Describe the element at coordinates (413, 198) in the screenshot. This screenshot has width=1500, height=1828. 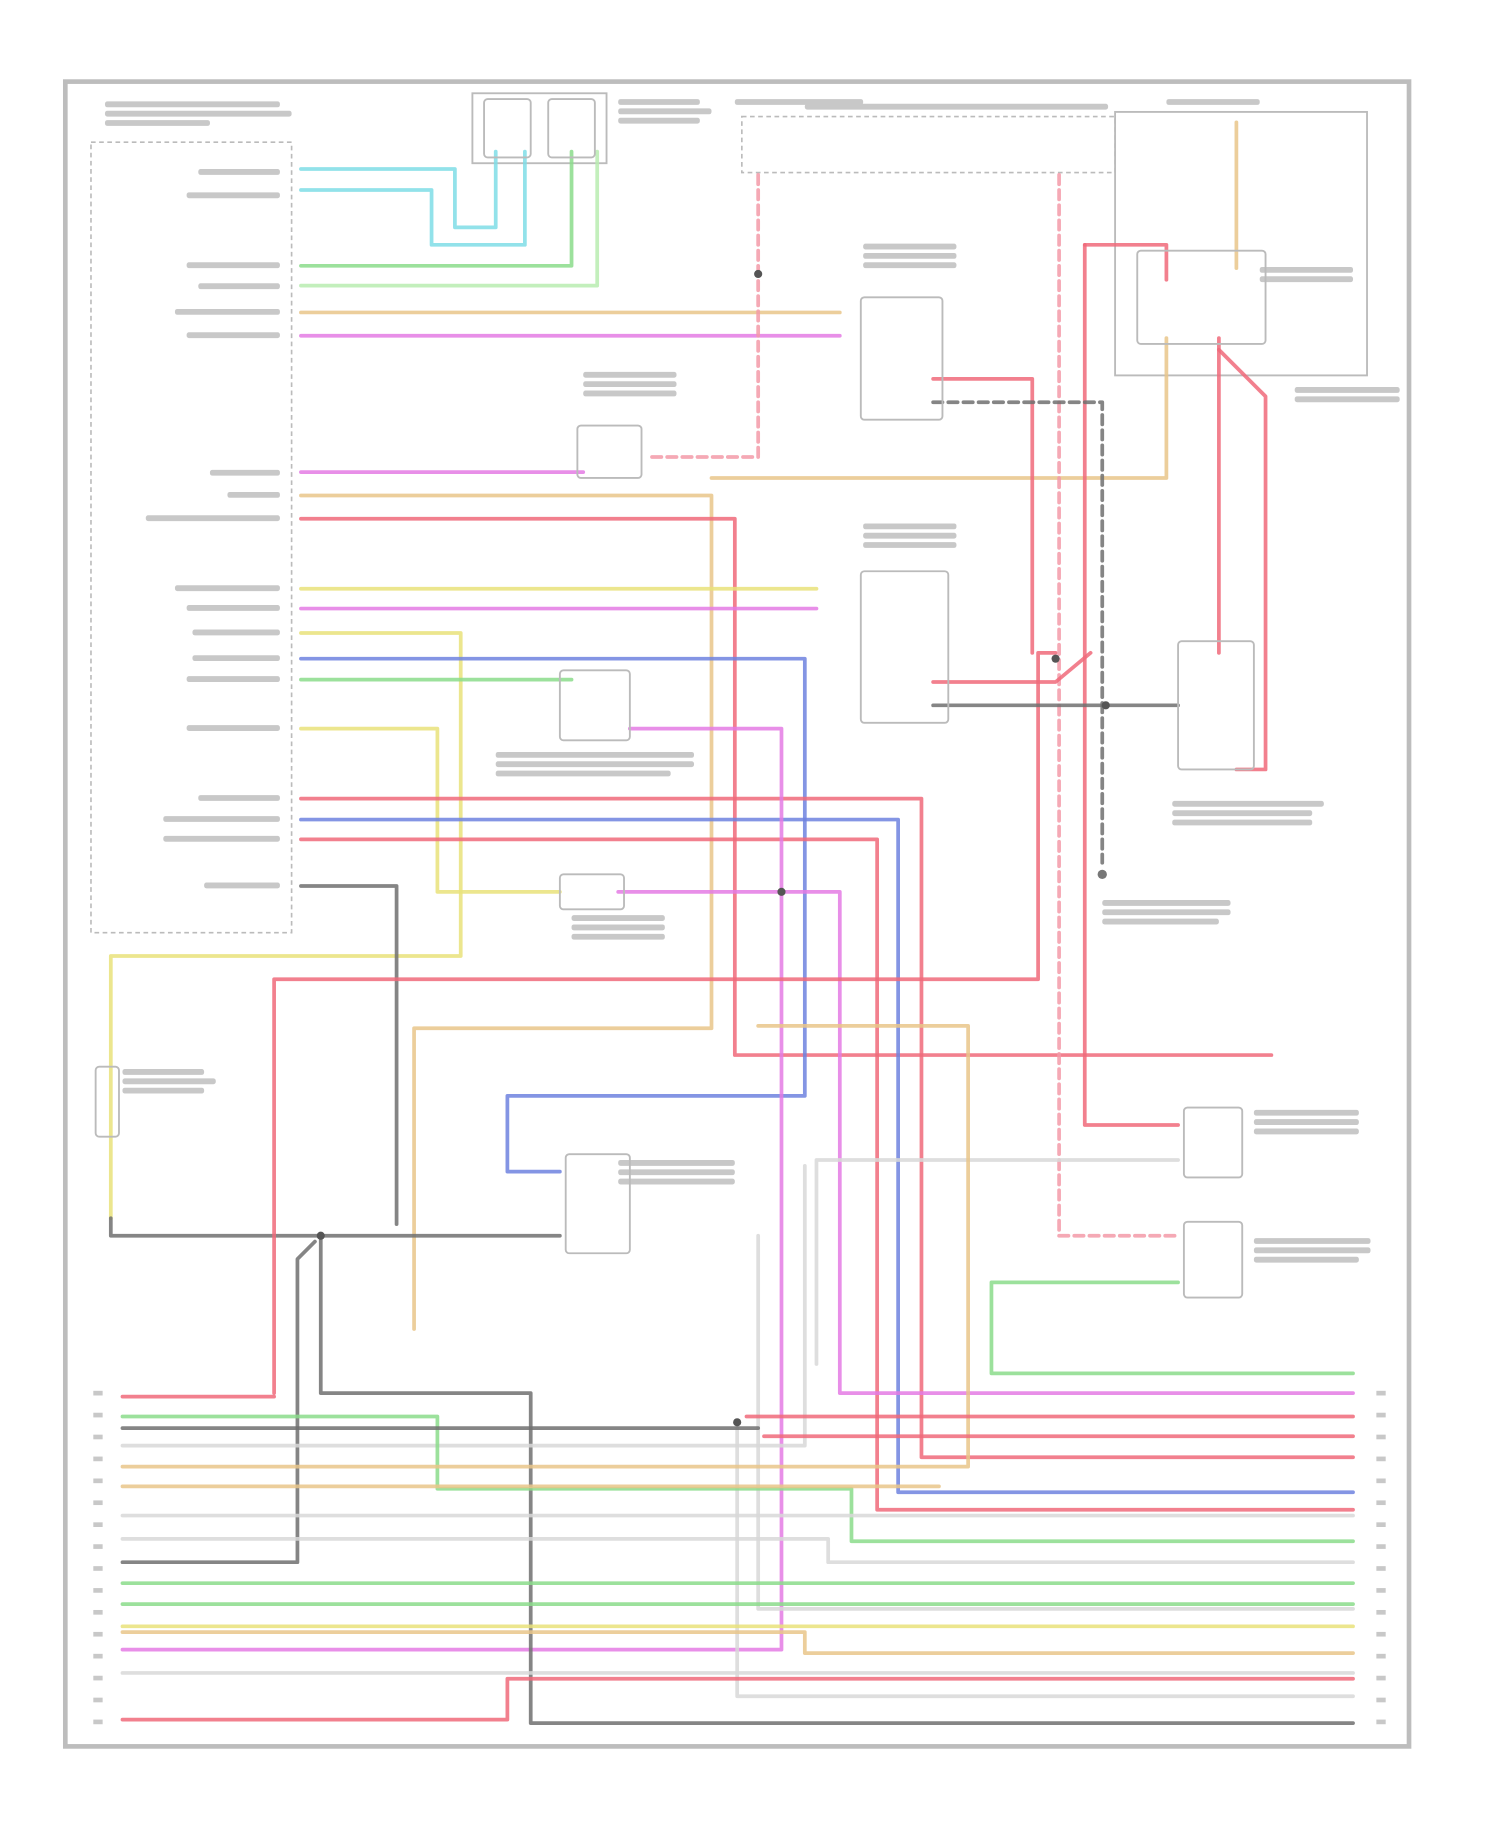
I see `wire-cyan` at that location.